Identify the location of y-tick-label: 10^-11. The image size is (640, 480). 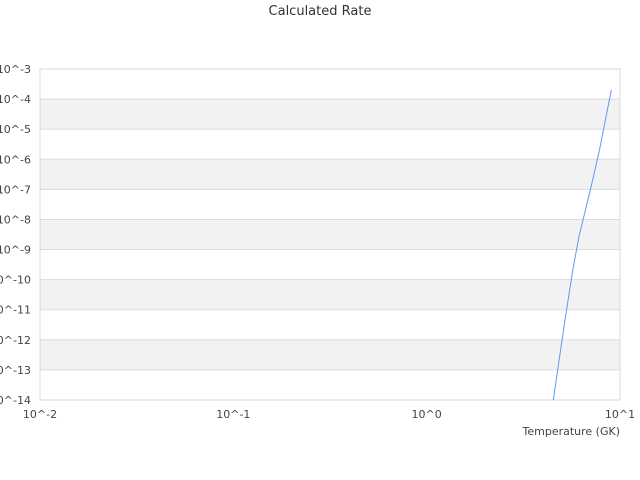
(15, 310).